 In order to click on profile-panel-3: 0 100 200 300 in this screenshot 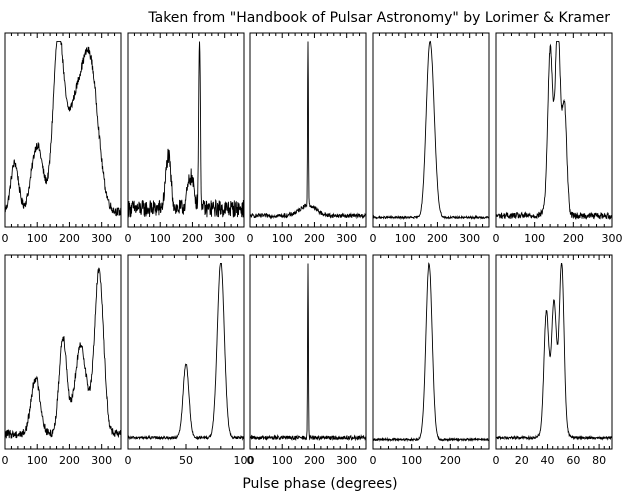, I will do `click(307, 138)`.